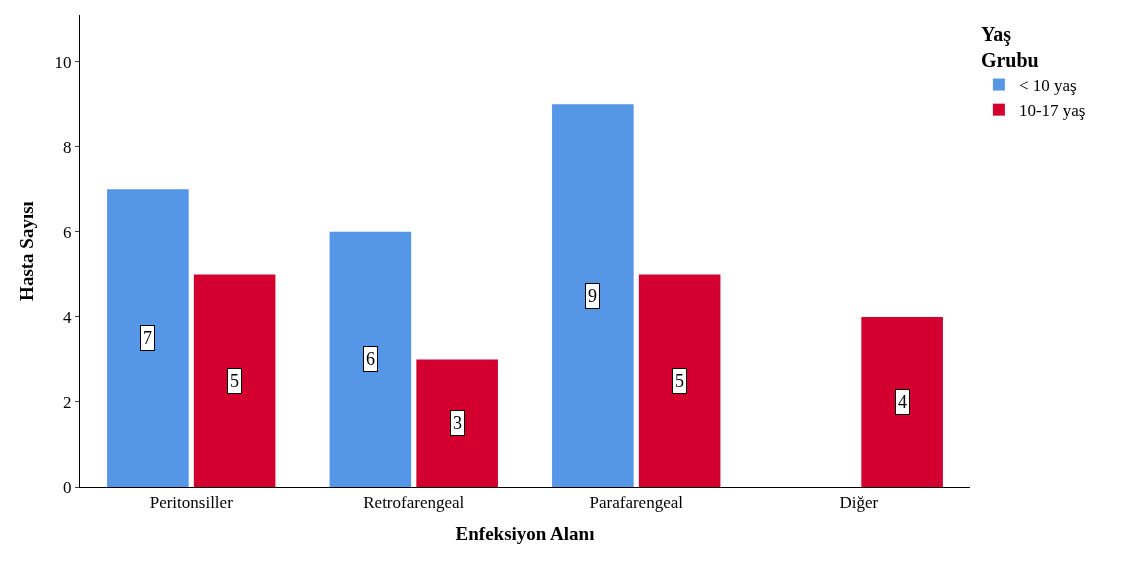  I want to click on y-tick-label: 10, so click(63, 62).